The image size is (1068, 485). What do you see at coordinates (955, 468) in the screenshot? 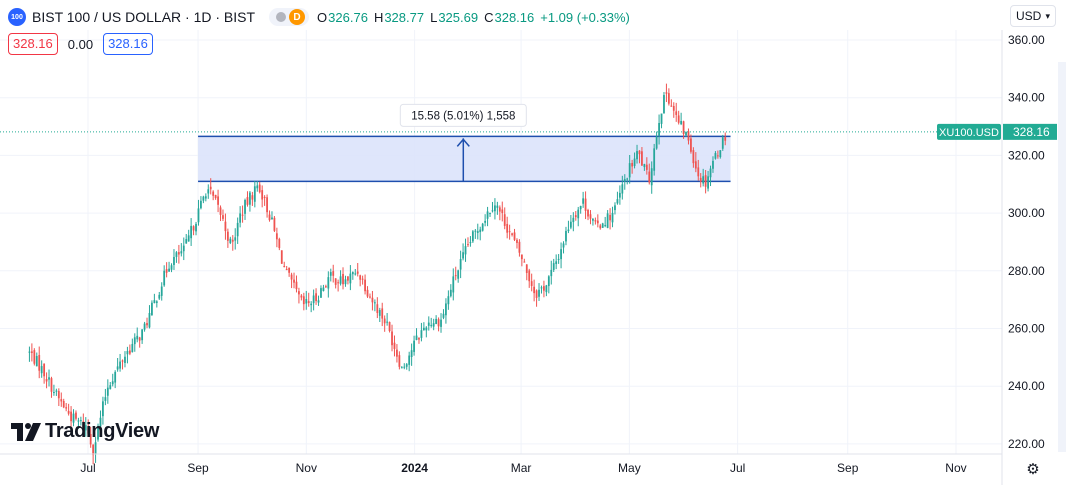
I see `x-tick-label: Nov` at bounding box center [955, 468].